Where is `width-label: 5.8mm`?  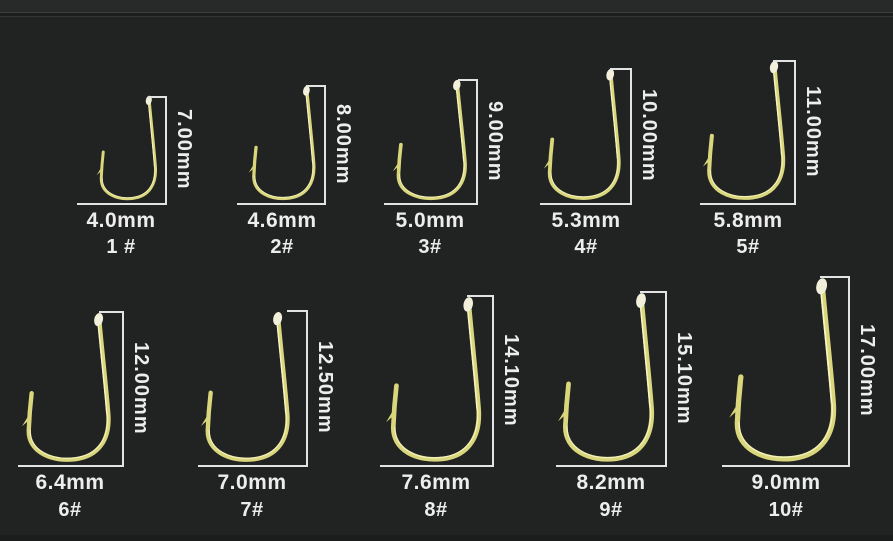
width-label: 5.8mm is located at coordinates (748, 220).